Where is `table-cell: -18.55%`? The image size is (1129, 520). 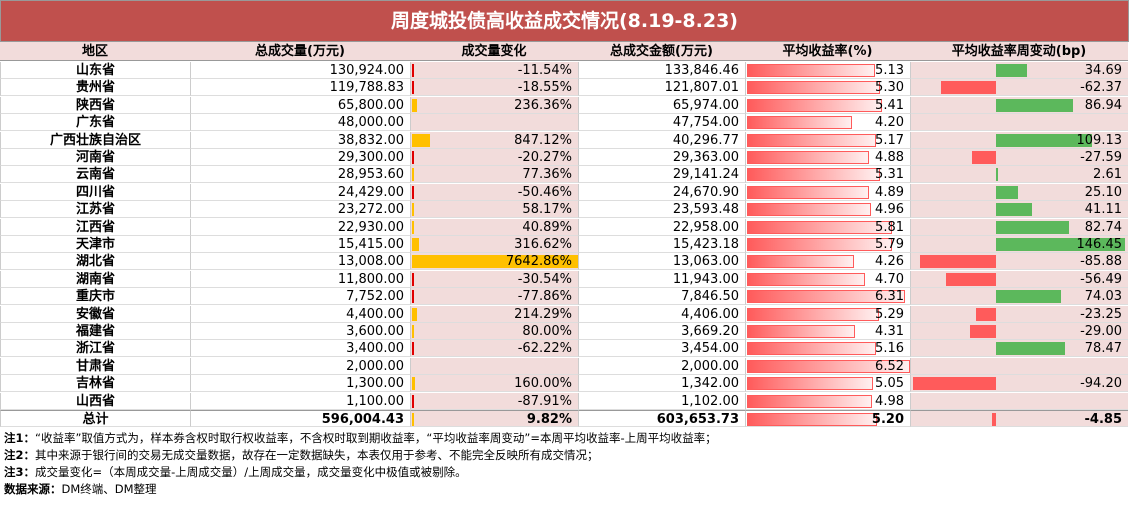
table-cell: -18.55% is located at coordinates (494, 88).